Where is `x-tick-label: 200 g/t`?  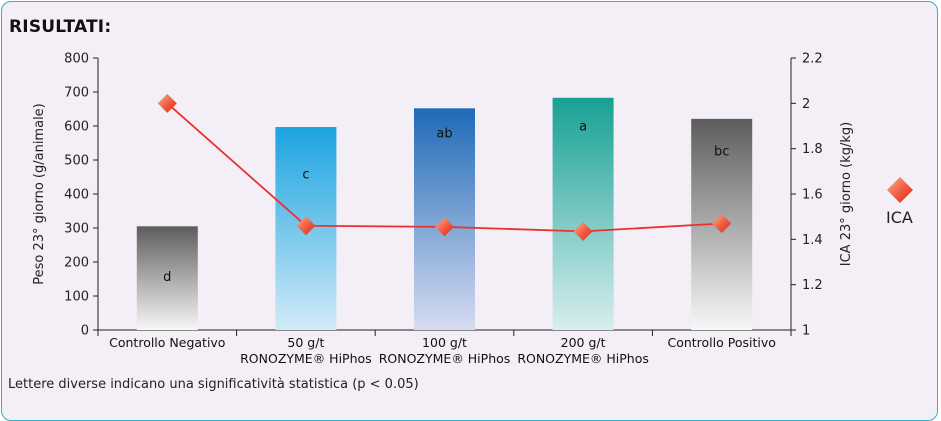 x-tick-label: 200 g/t is located at coordinates (583, 342).